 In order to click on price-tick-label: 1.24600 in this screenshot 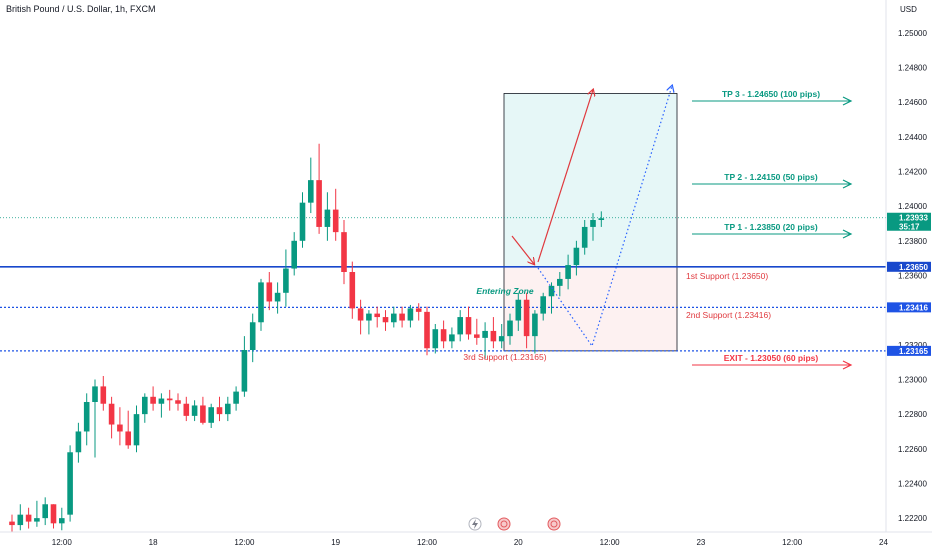, I will do `click(912, 102)`.